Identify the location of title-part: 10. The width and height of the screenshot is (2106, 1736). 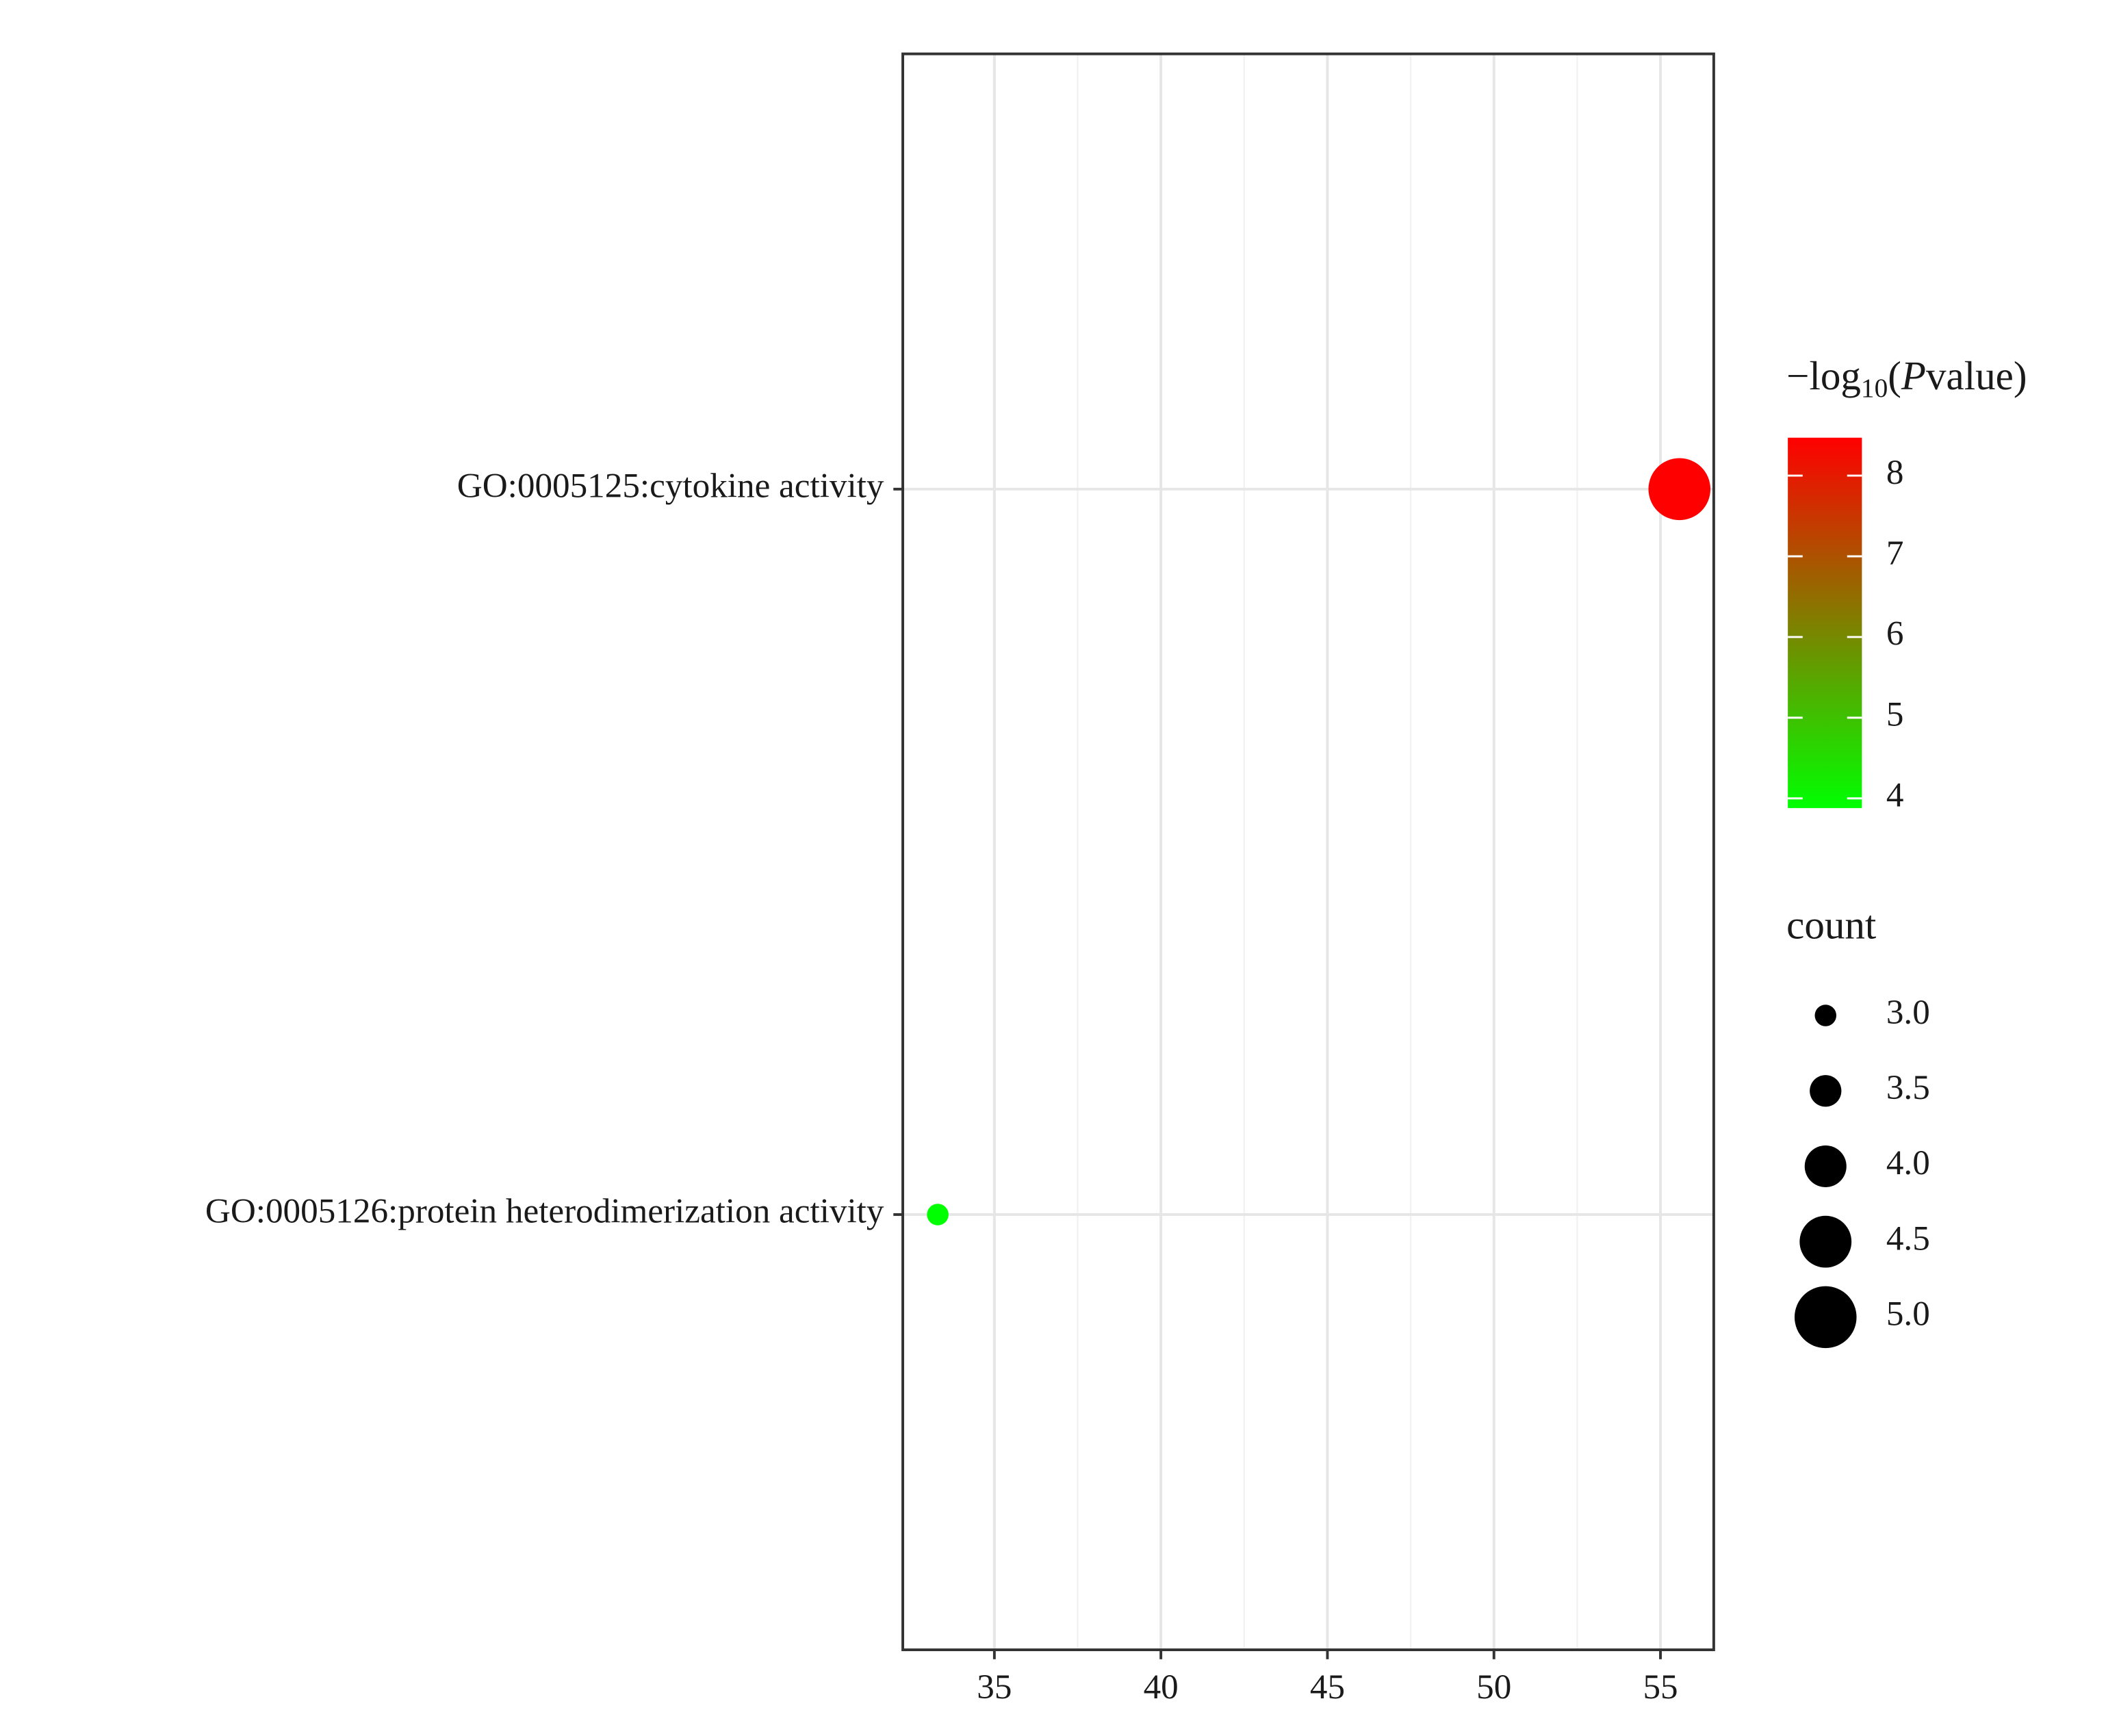
(1874, 388).